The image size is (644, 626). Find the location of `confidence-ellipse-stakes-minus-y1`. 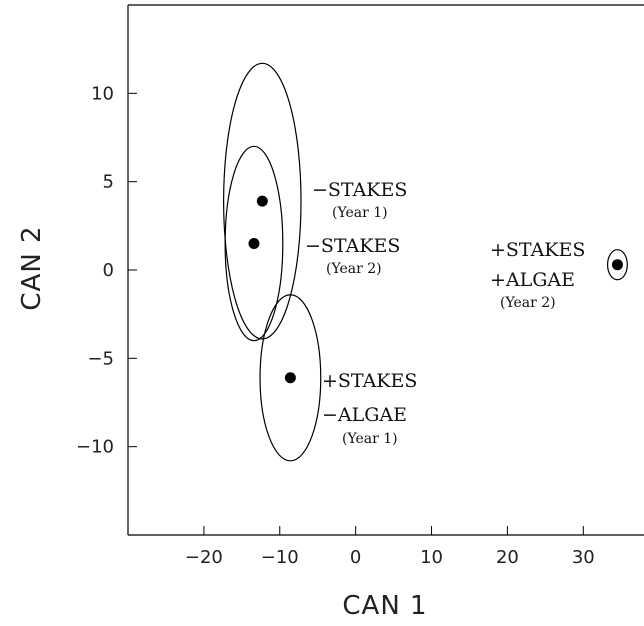

confidence-ellipse-stakes-minus-y1 is located at coordinates (262, 201).